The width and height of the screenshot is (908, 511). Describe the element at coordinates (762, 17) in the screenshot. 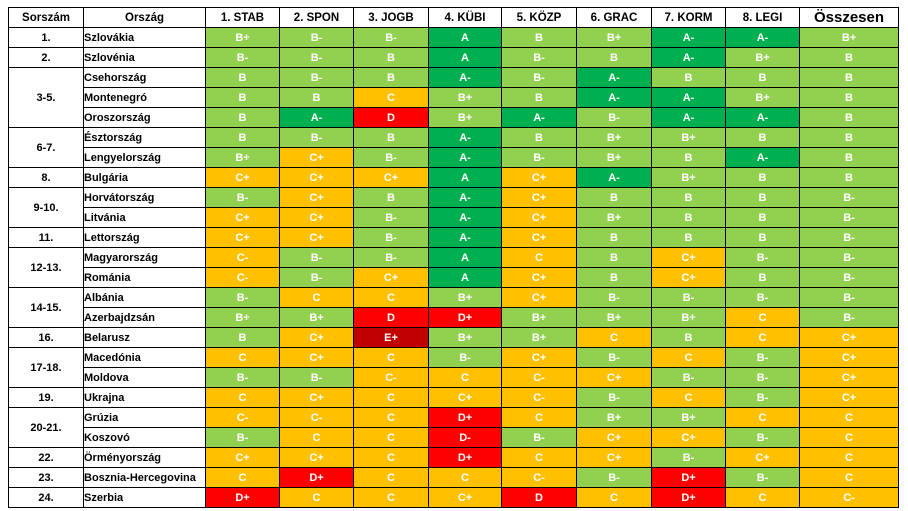

I see `col-header-legi: 8. LEGI` at that location.